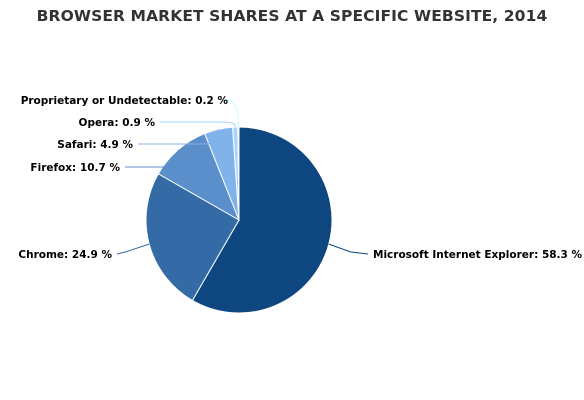 This screenshot has height=400, width=584. Describe the element at coordinates (197, 124) in the screenshot. I see `leader-line-opera` at that location.